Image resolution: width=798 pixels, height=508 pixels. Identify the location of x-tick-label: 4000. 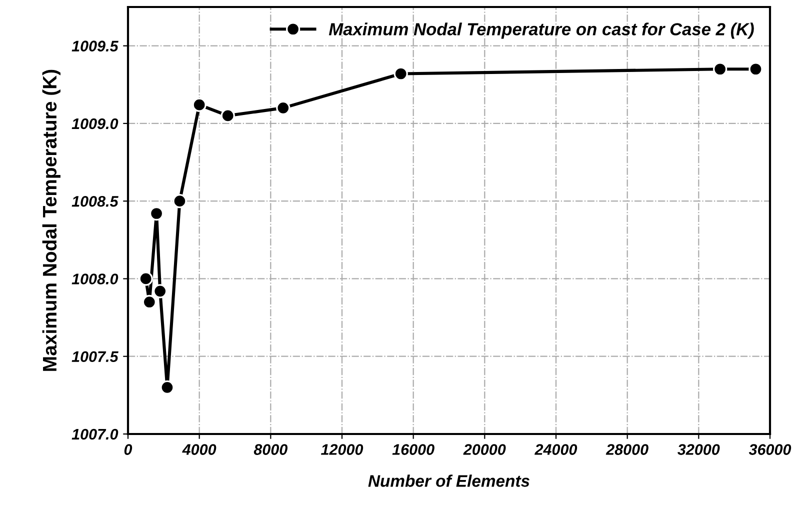
(199, 449).